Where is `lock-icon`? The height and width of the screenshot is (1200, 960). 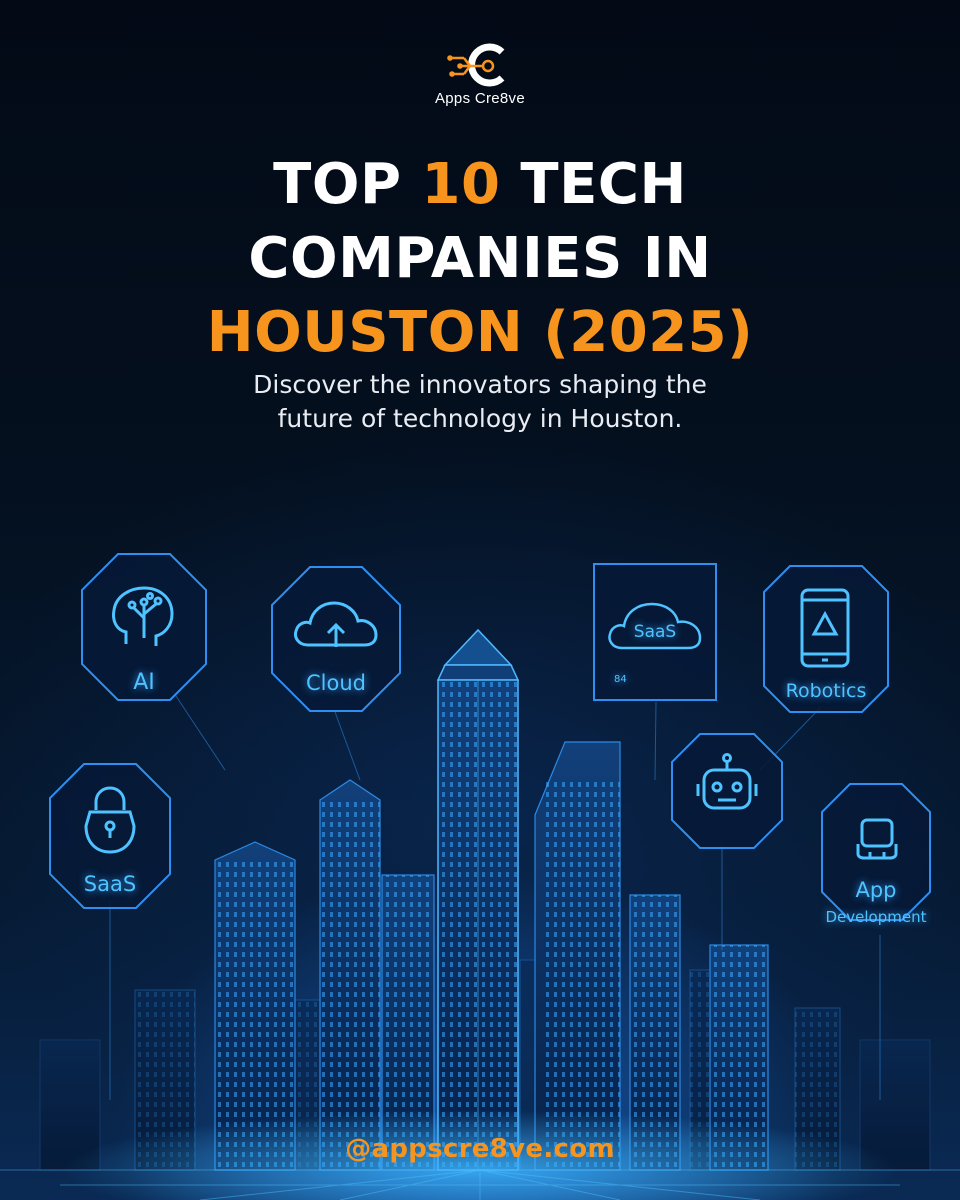
lock-icon is located at coordinates (110, 820).